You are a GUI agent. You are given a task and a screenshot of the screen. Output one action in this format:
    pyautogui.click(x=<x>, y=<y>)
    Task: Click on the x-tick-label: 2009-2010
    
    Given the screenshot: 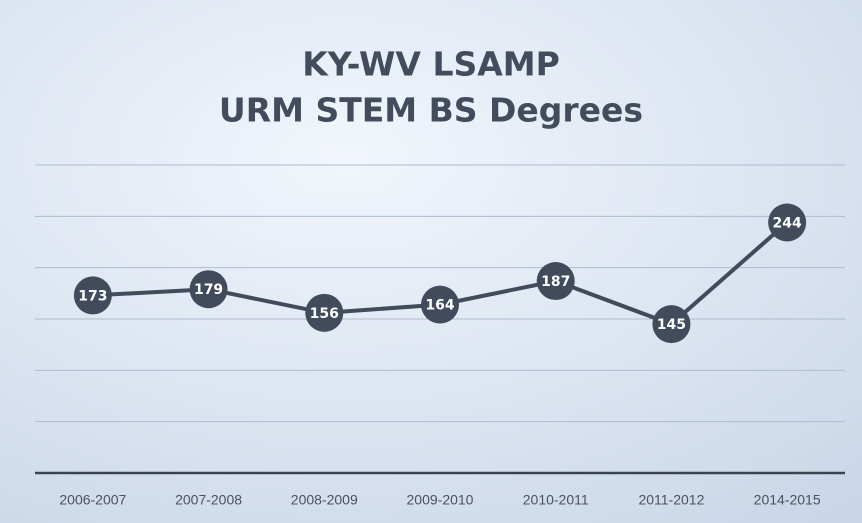 What is the action you would take?
    pyautogui.click(x=440, y=500)
    